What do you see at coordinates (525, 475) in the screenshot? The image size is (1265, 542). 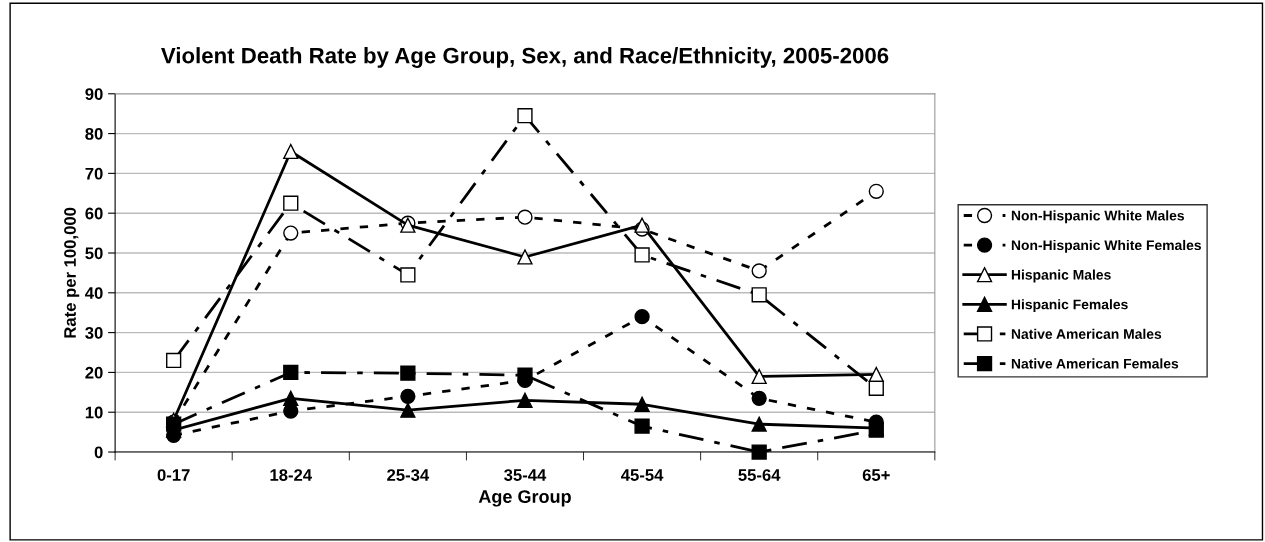 I see `x-tick-label: 35-44` at bounding box center [525, 475].